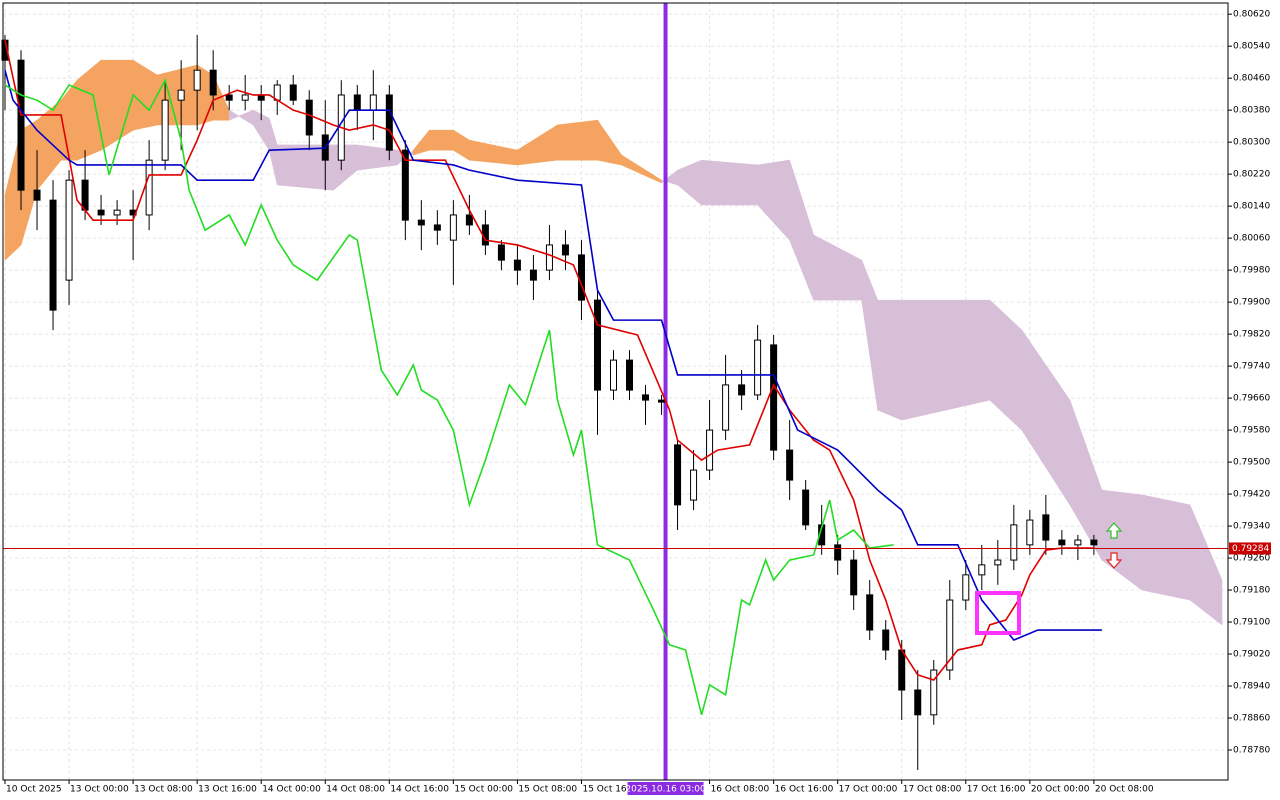 This screenshot has width=1280, height=800. Describe the element at coordinates (1251, 47) in the screenshot. I see `y-tick-label: 0.80540` at that location.